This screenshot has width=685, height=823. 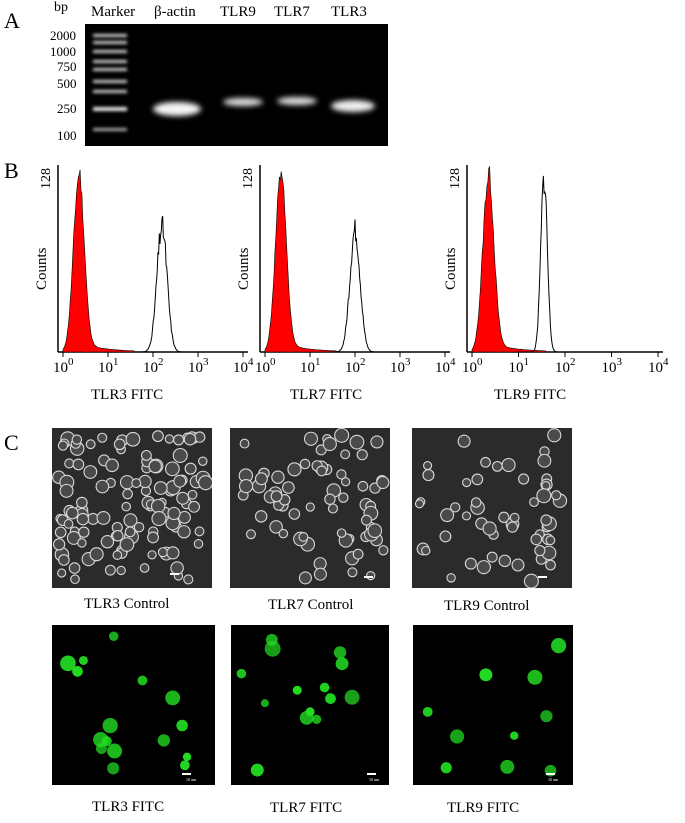 I want to click on fitc-image-tlr3: 10 um, so click(x=133, y=705).